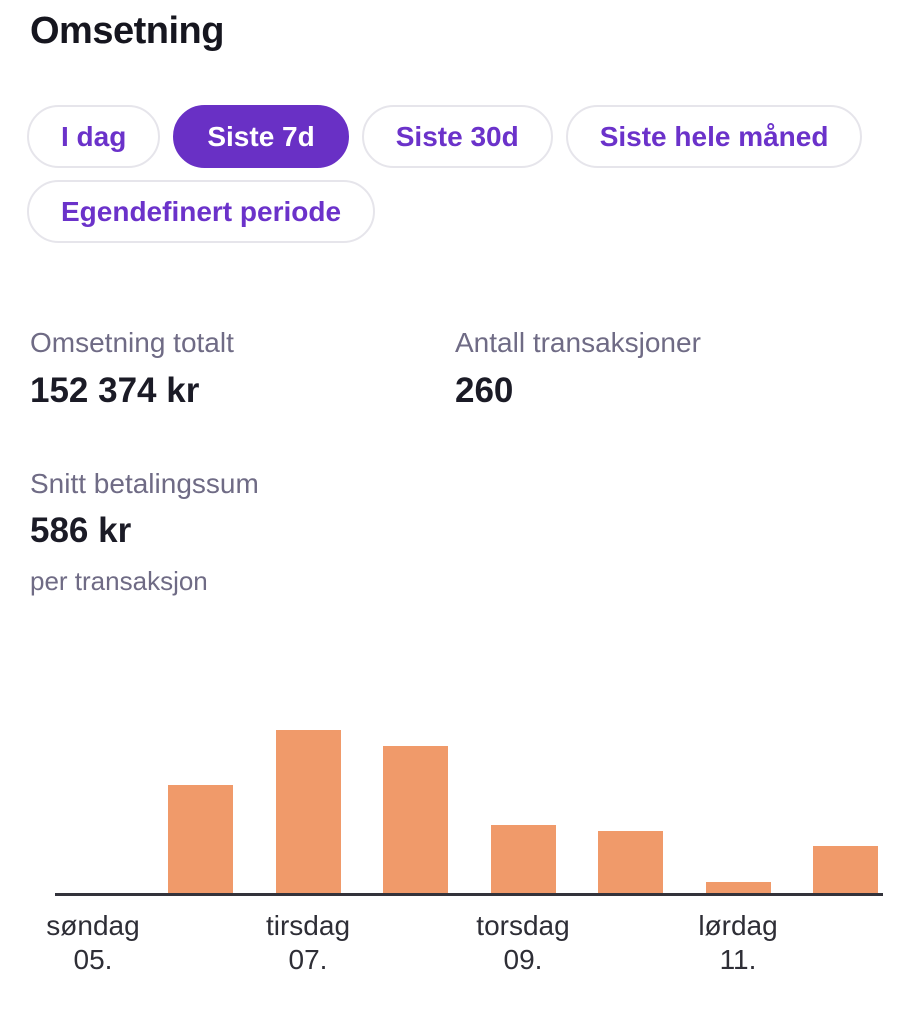  I want to click on x-tick-day: torsdag, so click(523, 925).